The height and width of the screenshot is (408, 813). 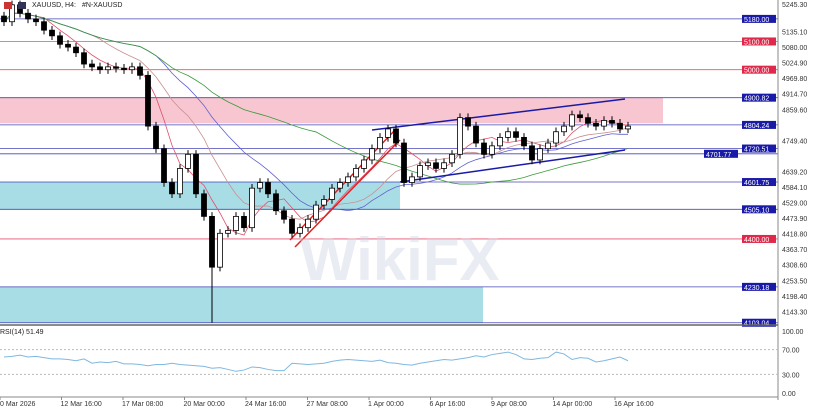 I want to click on level-label: 4400.00, so click(x=756, y=240).